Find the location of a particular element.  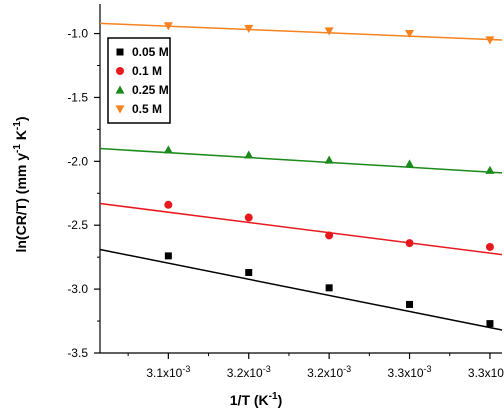

legend: 0.05 M 0.1 M 0.25 M 0.5 M is located at coordinates (139, 80).